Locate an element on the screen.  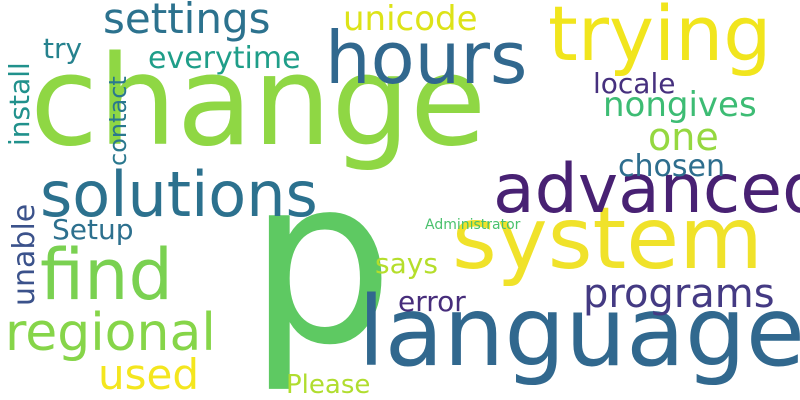
word-advanced: advanced is located at coordinates (646, 189).